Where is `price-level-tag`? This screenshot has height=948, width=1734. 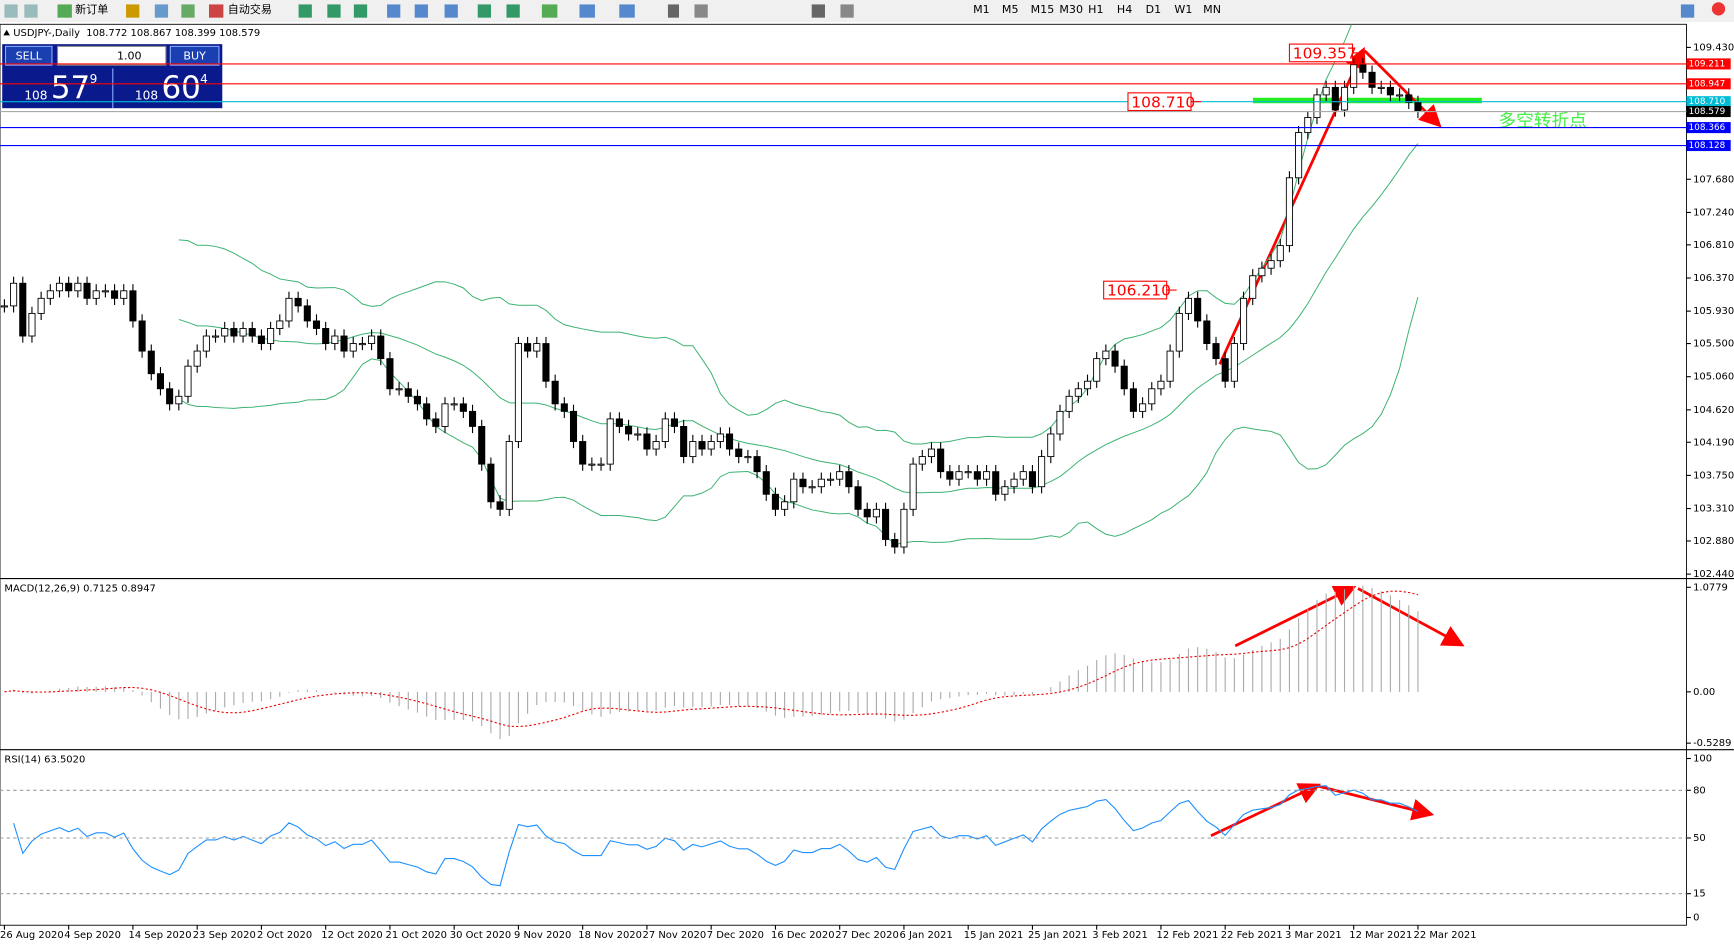 price-level-tag is located at coordinates (1708, 84).